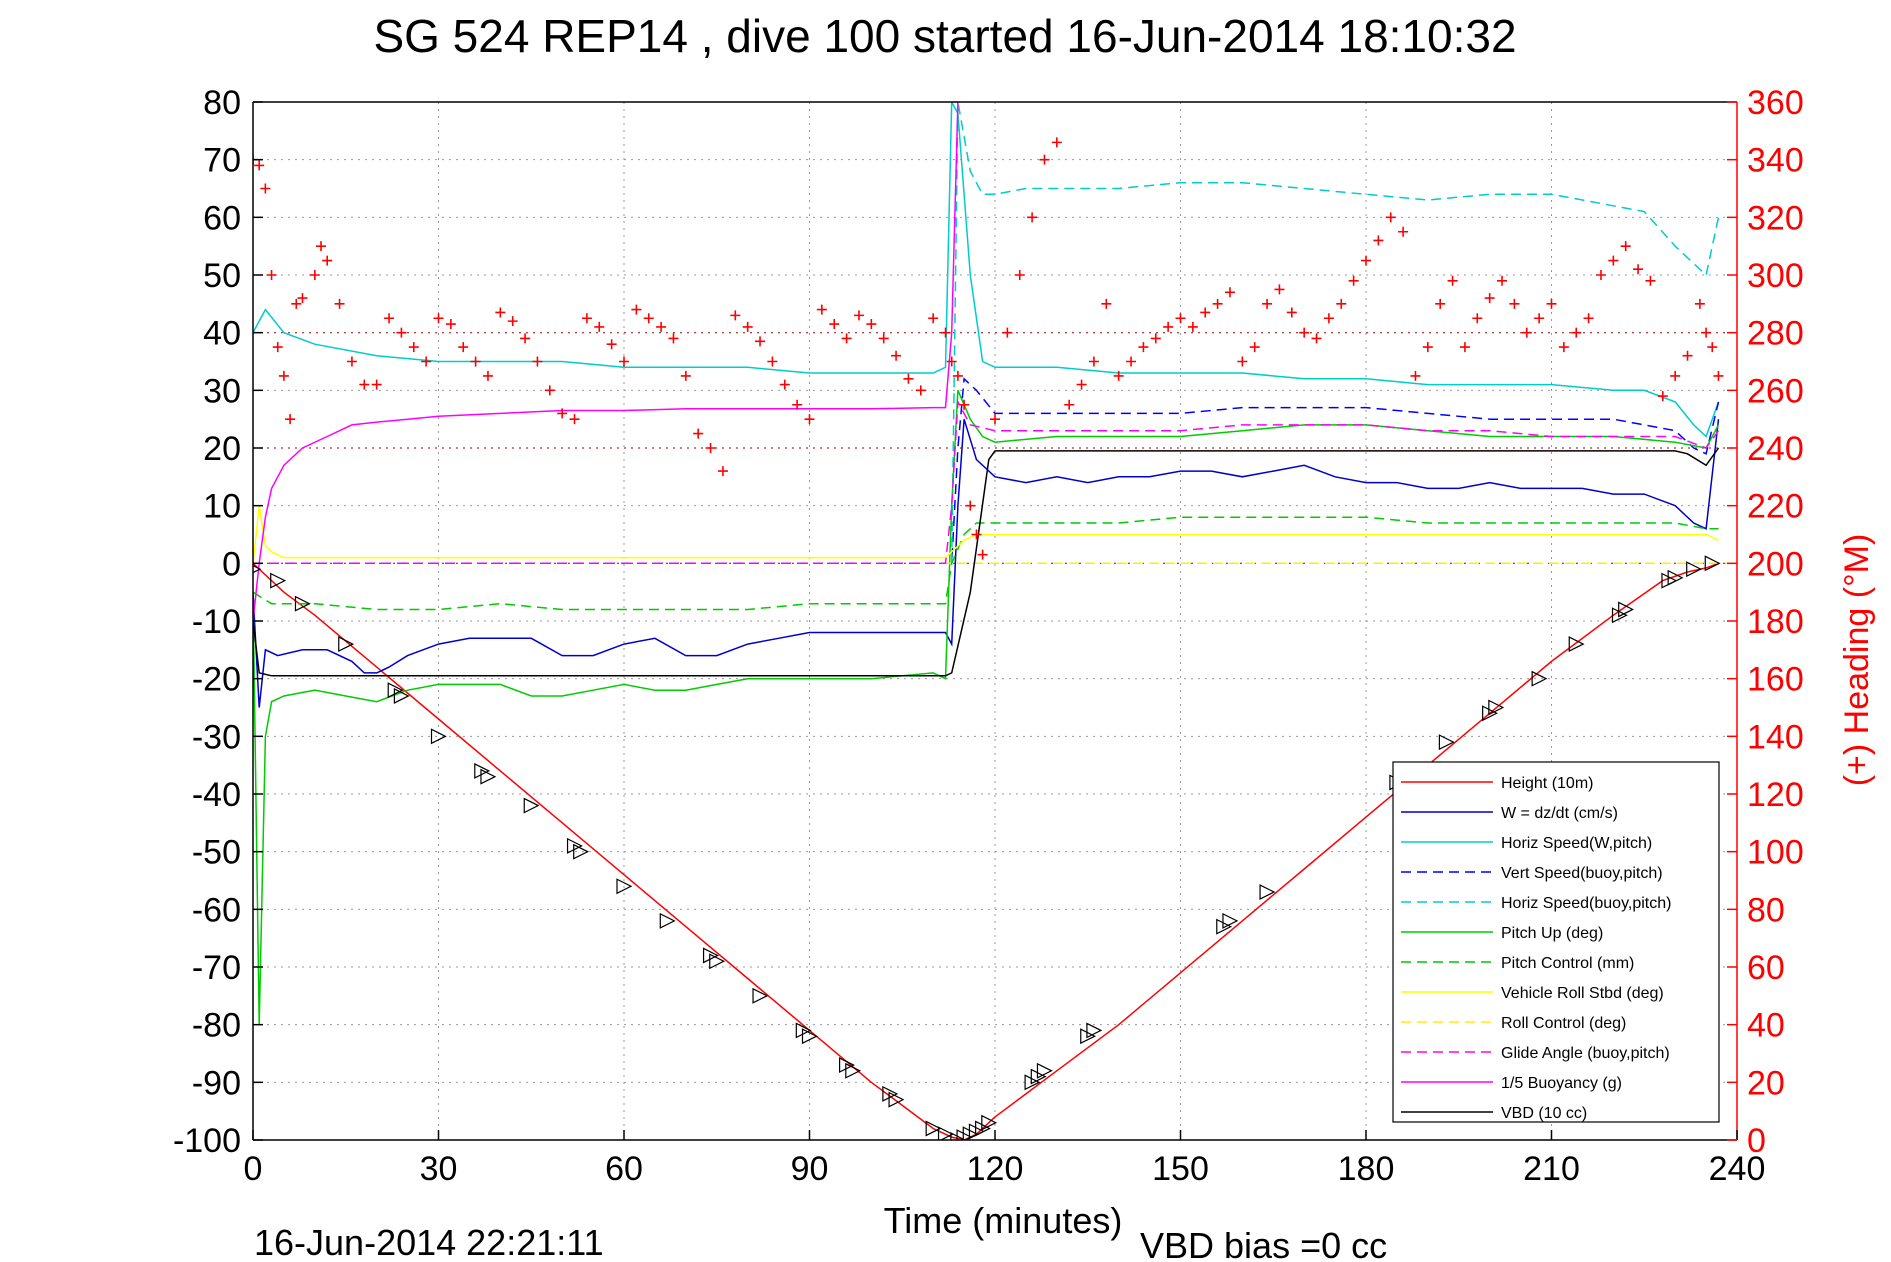 This screenshot has height=1262, width=1891. Describe the element at coordinates (216, 622) in the screenshot. I see `y-tick-label: -10` at that location.